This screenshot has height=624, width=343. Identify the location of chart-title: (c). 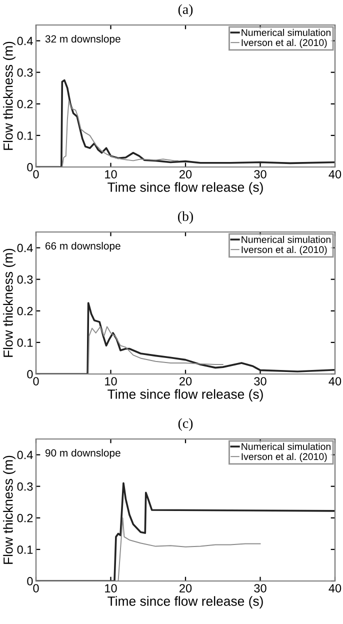
(185, 424).